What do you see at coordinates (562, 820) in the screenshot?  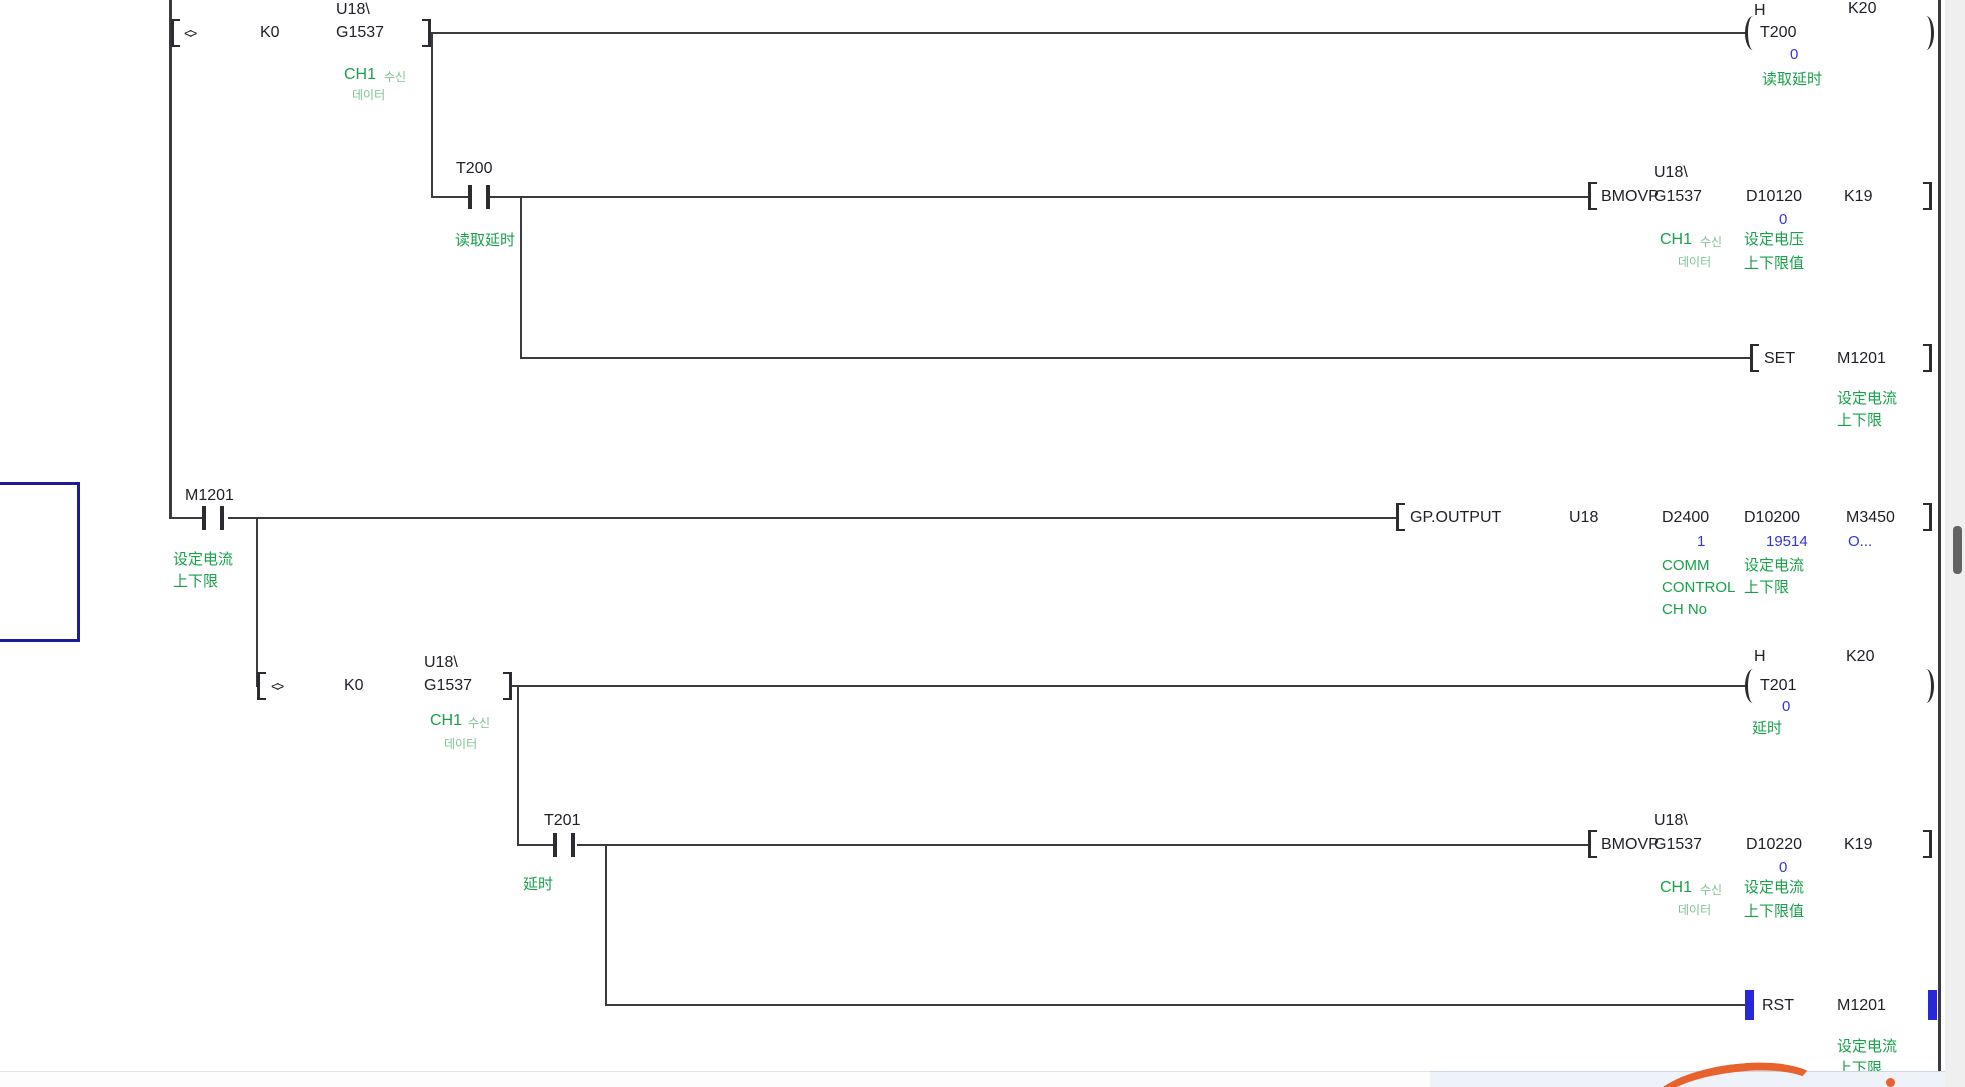 I see `contact-device: T201` at bounding box center [562, 820].